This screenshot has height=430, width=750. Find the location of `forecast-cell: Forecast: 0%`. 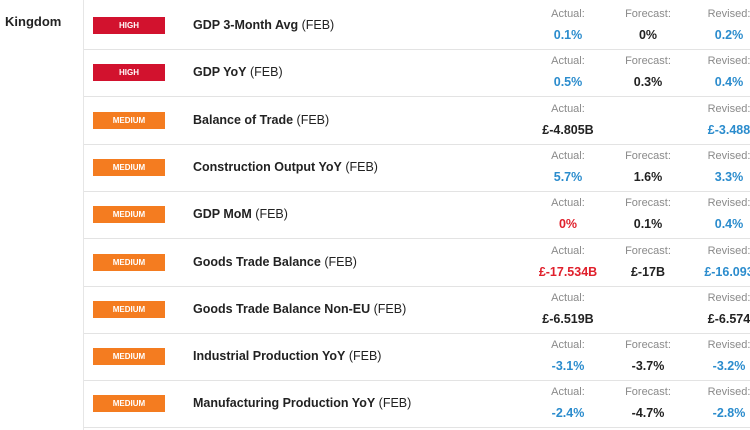

forecast-cell: Forecast: 0% is located at coordinates (648, 25).